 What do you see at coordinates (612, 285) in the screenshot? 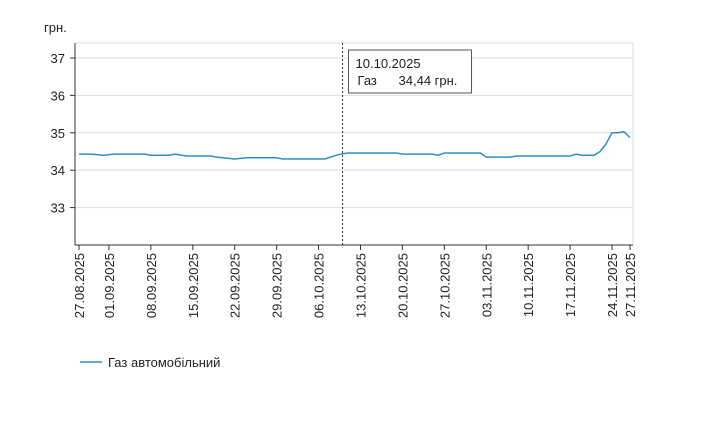
I see `x-tick-label: 24.11.2025` at bounding box center [612, 285].